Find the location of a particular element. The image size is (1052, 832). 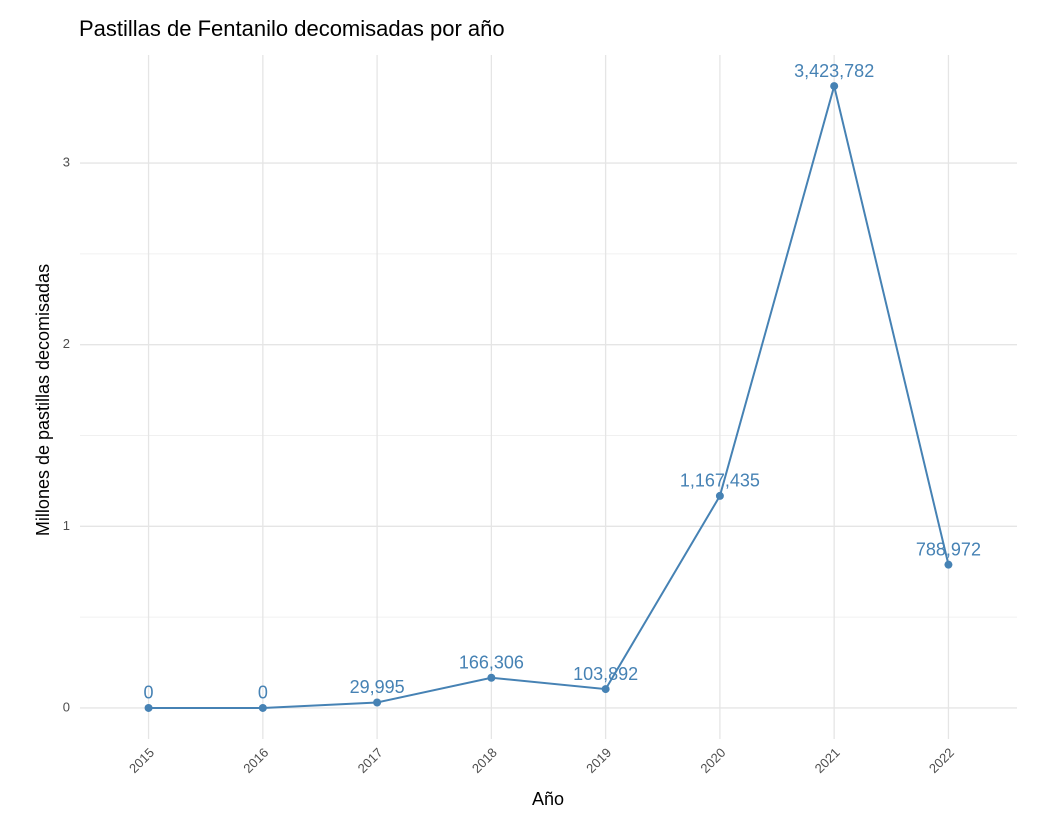

x-tick-label: 2018 is located at coordinates (484, 760).